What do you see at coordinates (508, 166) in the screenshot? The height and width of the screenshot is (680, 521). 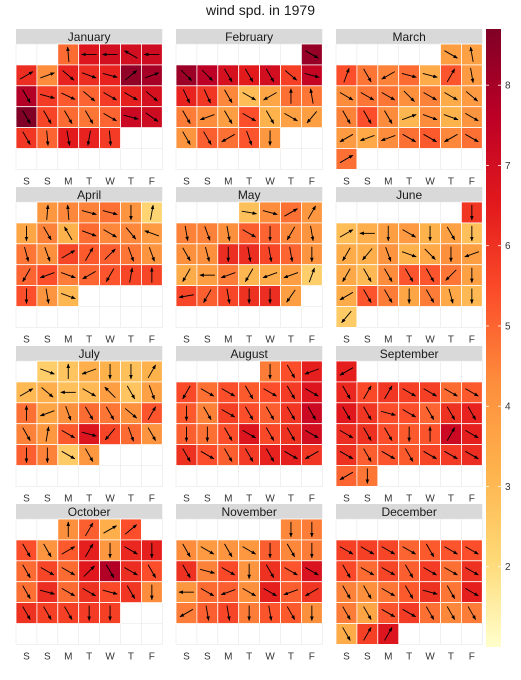 I see `colorbar-tick-label: 7` at bounding box center [508, 166].